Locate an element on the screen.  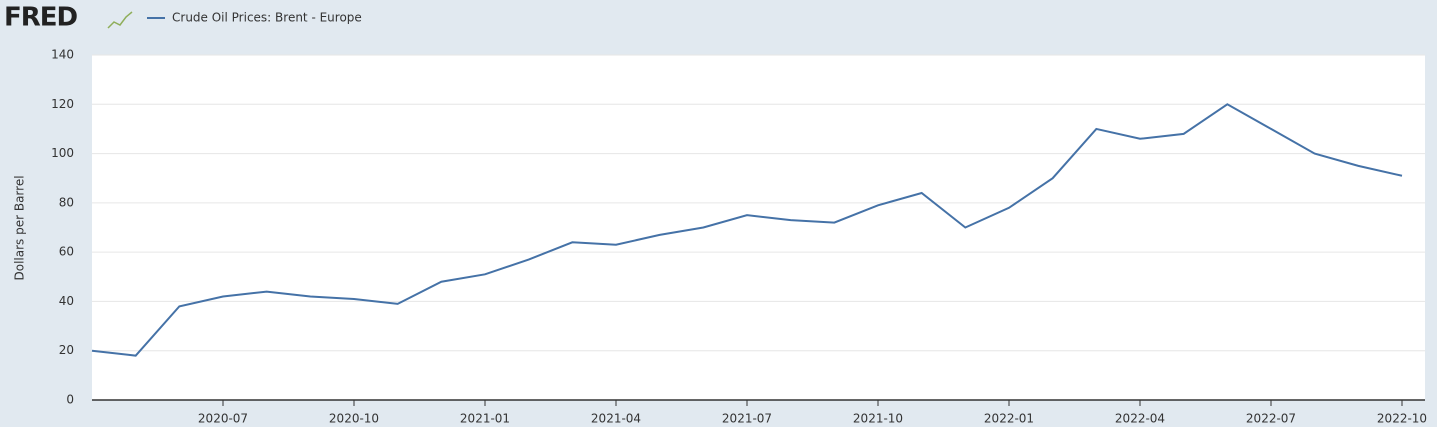
x-tick-label: 2020-07 is located at coordinates (223, 419).